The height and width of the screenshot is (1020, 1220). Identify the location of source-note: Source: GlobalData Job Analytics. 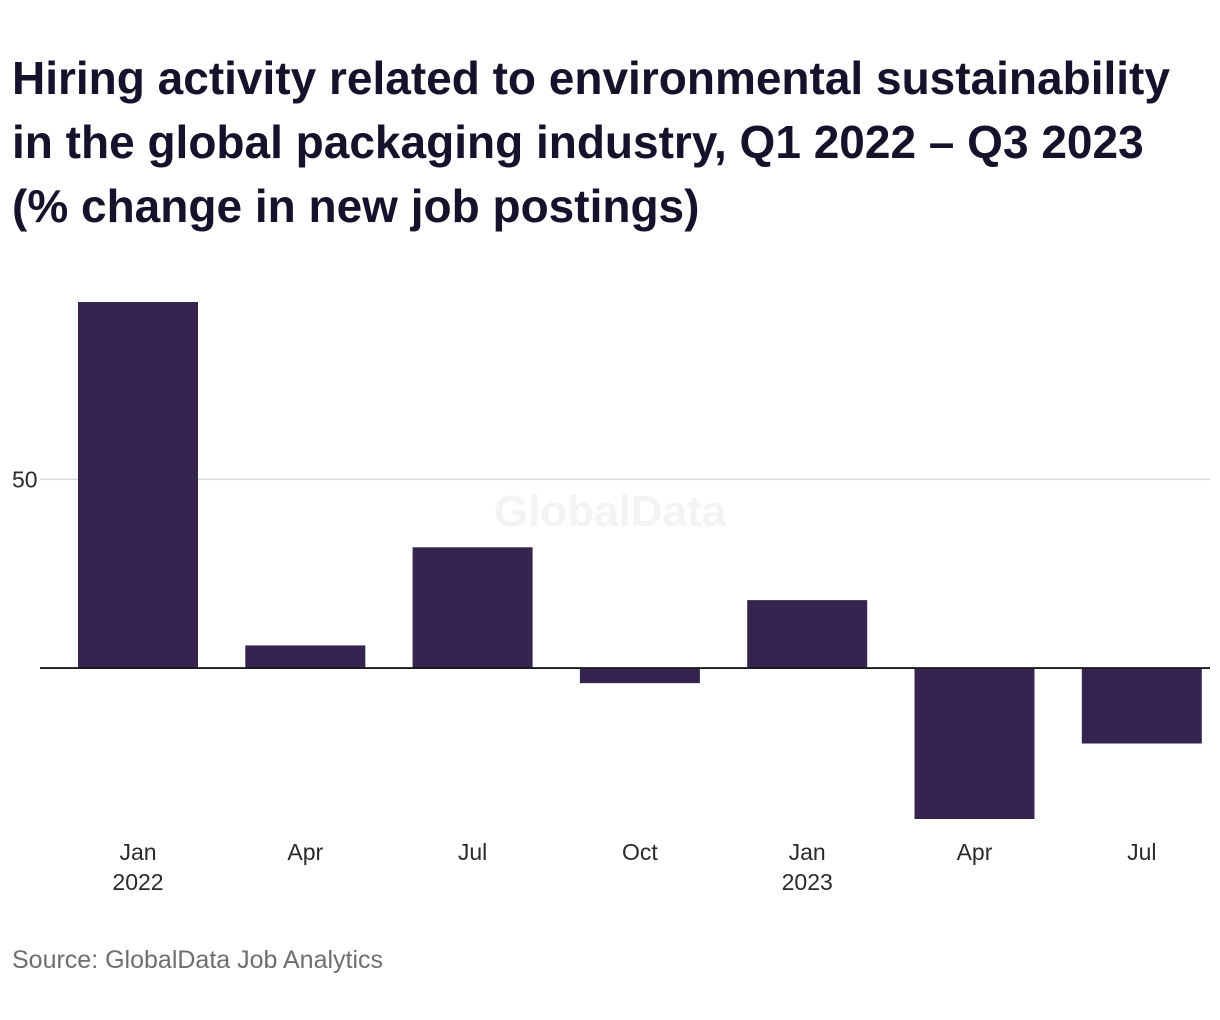
(198, 960).